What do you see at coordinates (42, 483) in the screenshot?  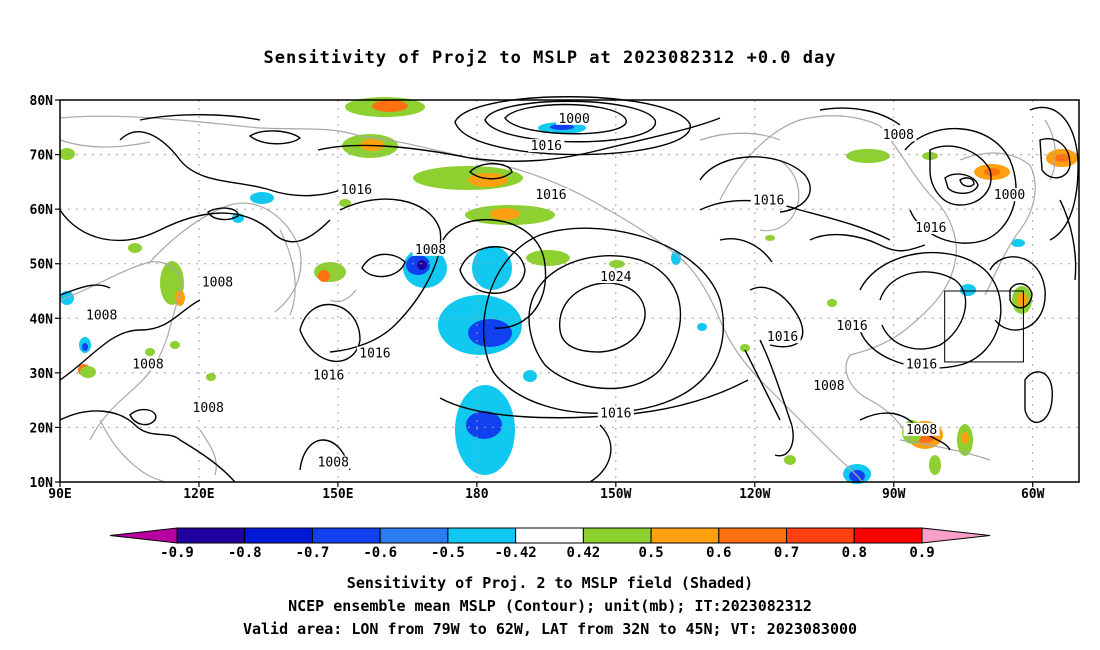 I see `lat-label: 10N` at bounding box center [42, 483].